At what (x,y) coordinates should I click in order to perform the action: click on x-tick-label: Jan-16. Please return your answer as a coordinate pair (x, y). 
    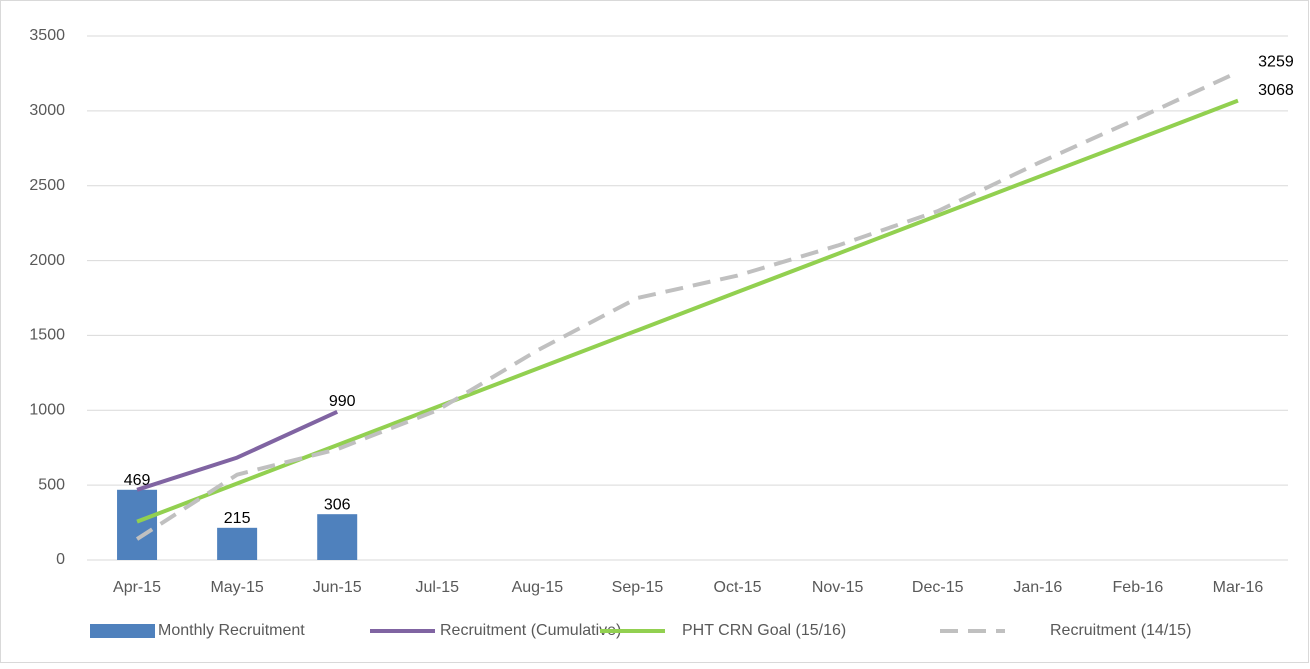
    Looking at the image, I should click on (1037, 587).